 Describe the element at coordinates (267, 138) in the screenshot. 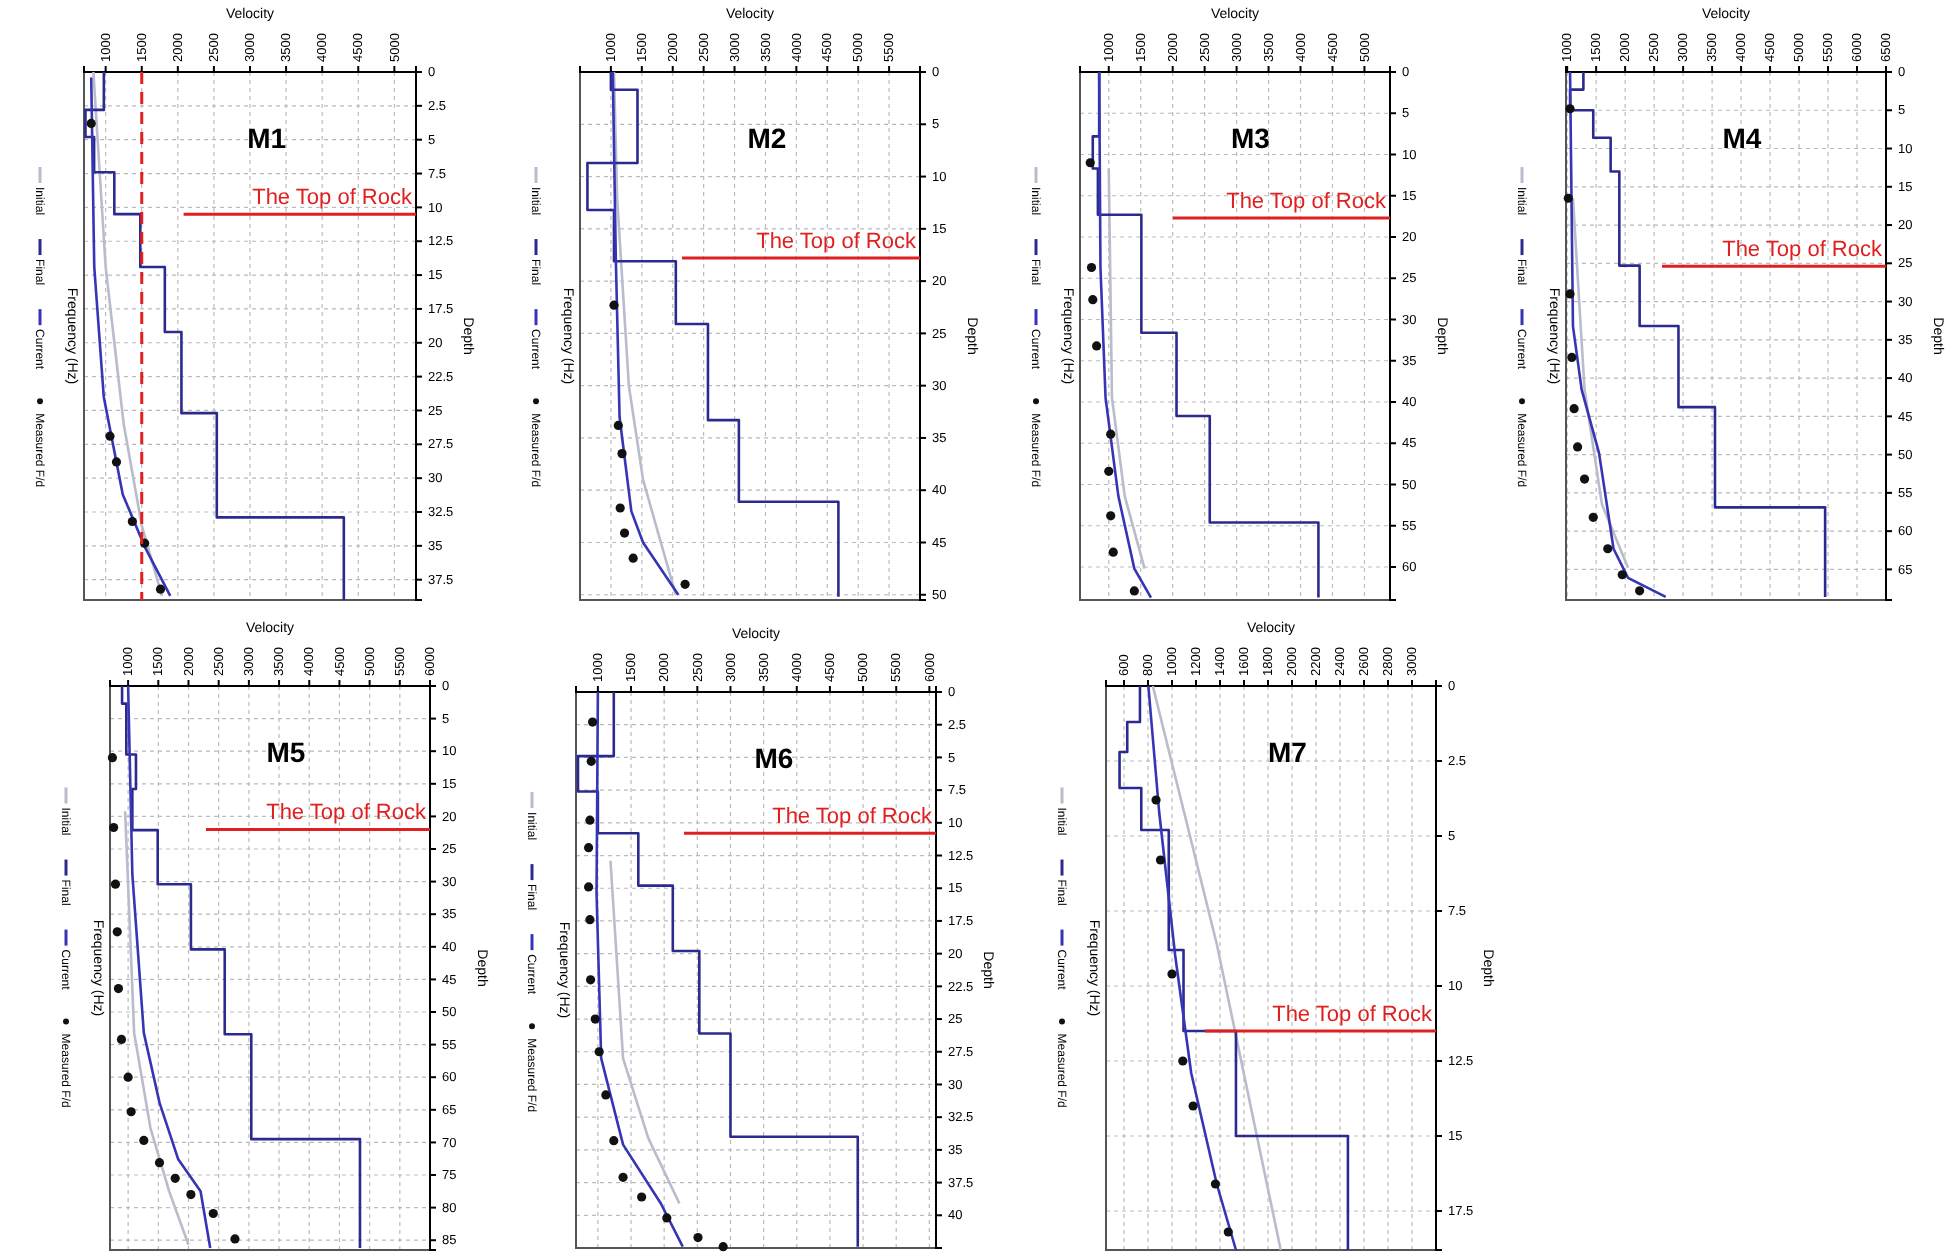

I see `text: M1` at that location.